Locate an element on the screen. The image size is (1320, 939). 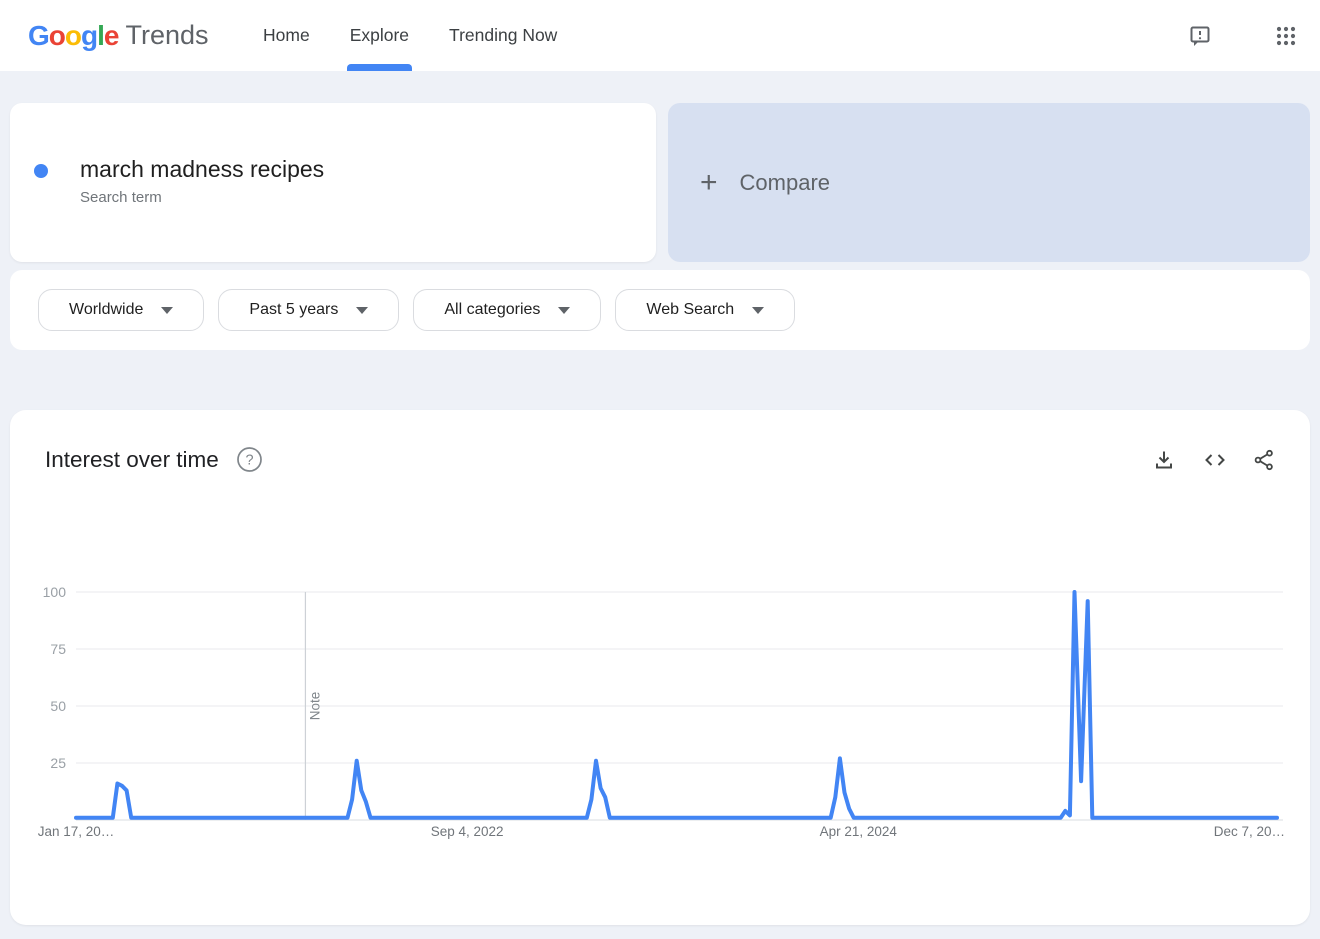
nav-tab-explore-label: Explore is located at coordinates (379, 35).